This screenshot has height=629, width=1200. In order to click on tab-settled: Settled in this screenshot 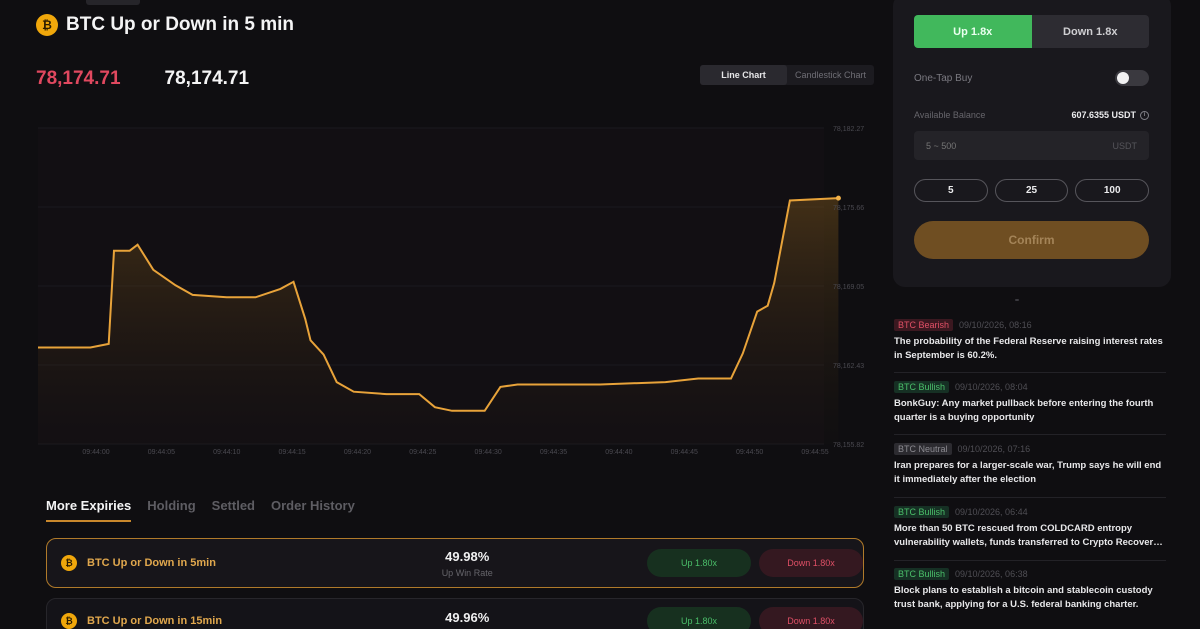, I will do `click(233, 505)`.